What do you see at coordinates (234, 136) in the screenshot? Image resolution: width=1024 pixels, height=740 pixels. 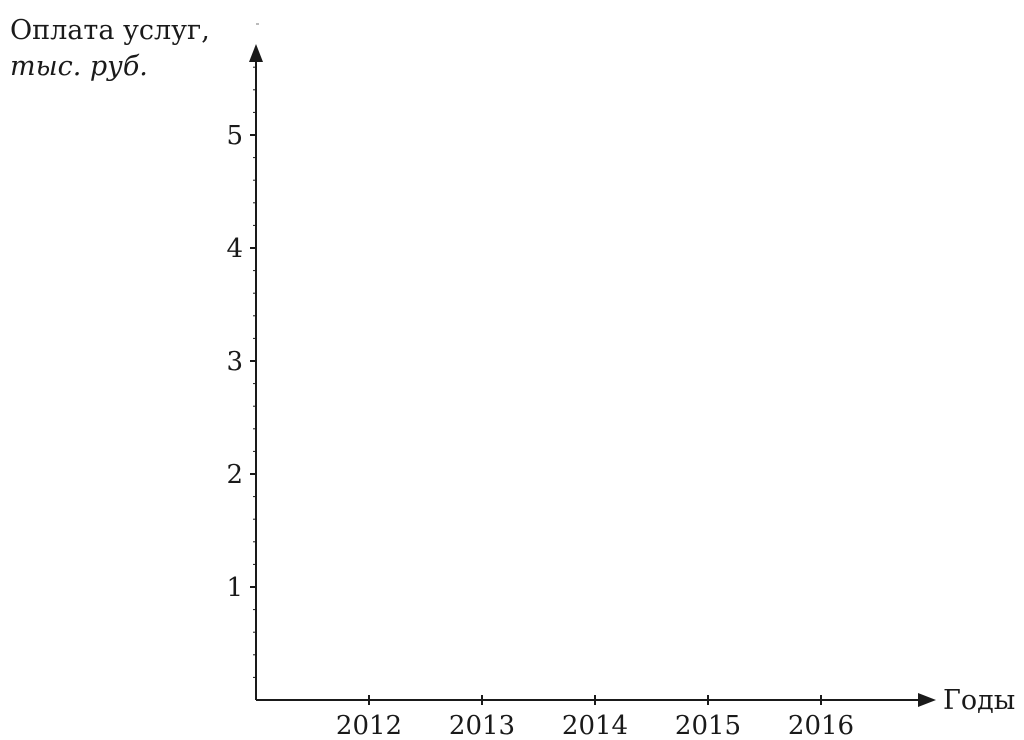 I see `y-tick-label: 5` at bounding box center [234, 136].